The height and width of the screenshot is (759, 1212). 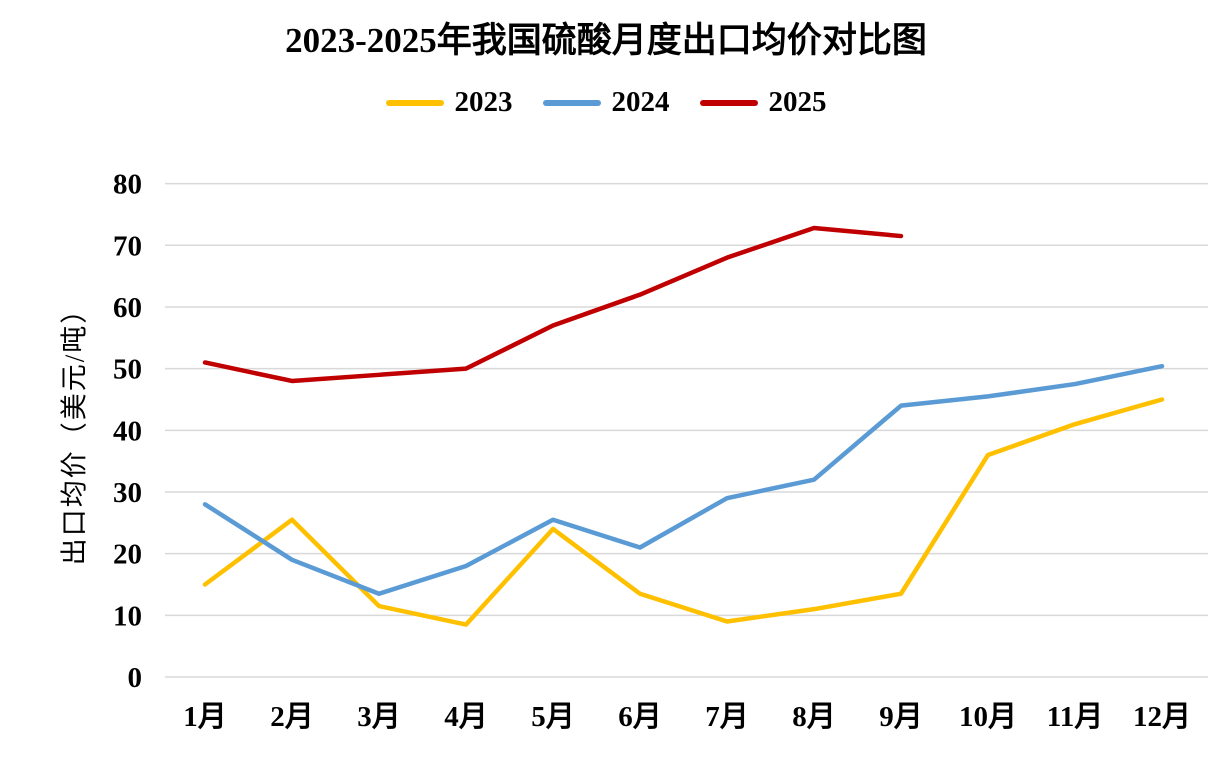 What do you see at coordinates (640, 102) in the screenshot?
I see `legend-label-2024: 2024` at bounding box center [640, 102].